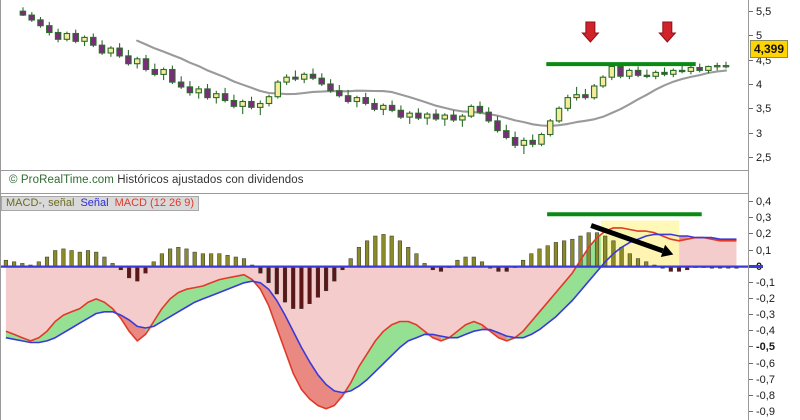  What do you see at coordinates (61, 180) in the screenshot?
I see `provider-name: © ProRealTime.com` at bounding box center [61, 180].